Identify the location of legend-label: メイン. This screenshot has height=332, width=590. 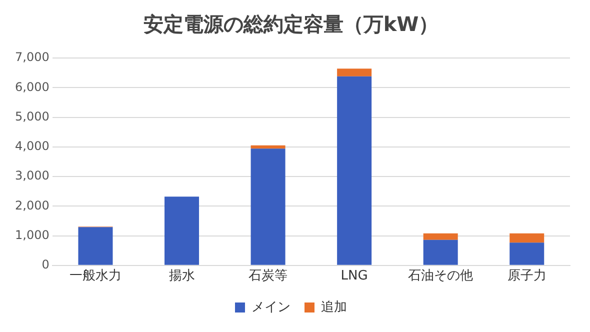
(271, 307).